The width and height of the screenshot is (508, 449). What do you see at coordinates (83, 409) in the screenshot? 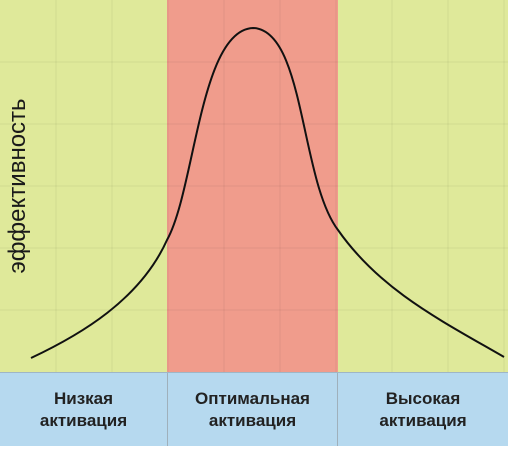
I see `category-low-activation: Низкая активация` at bounding box center [83, 409].